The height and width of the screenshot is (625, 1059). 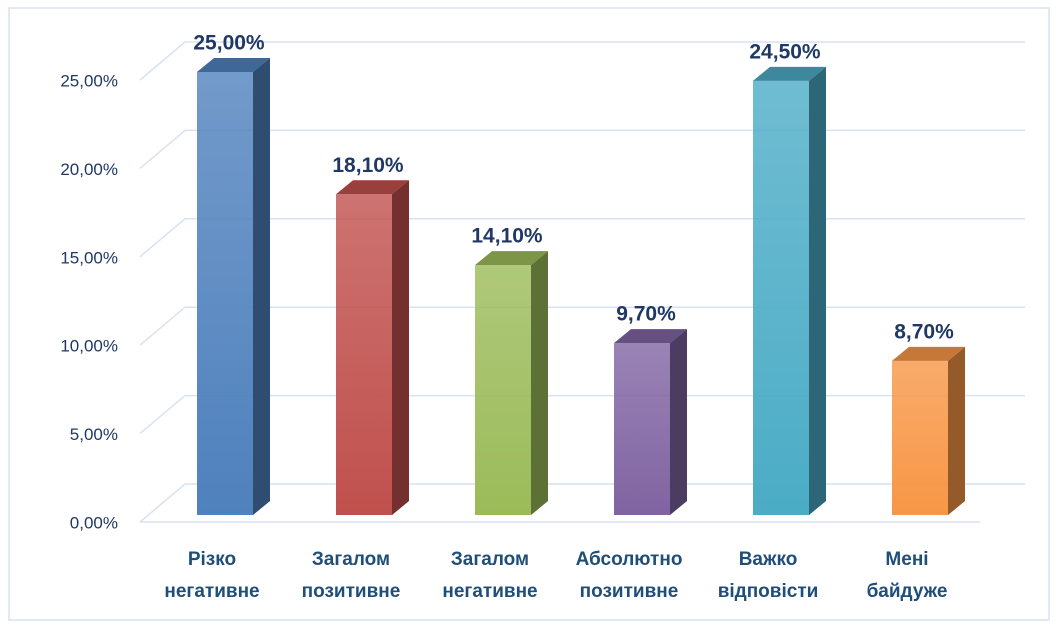 What do you see at coordinates (89, 169) in the screenshot?
I see `y-tick-label: 20,00%` at bounding box center [89, 169].